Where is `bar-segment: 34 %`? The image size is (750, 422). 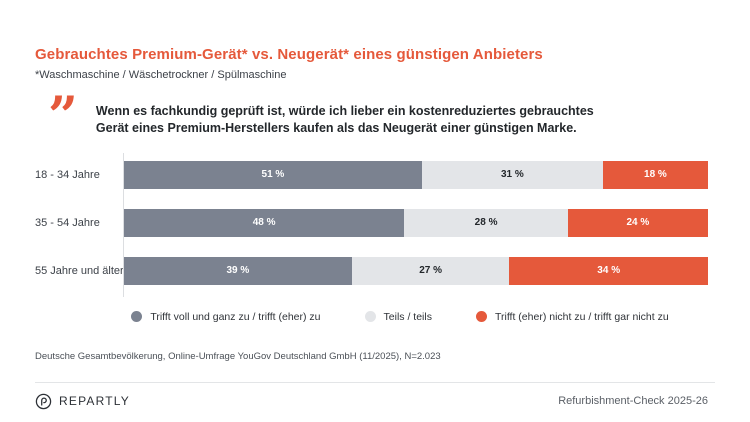
bar-segment: 34 % is located at coordinates (608, 270).